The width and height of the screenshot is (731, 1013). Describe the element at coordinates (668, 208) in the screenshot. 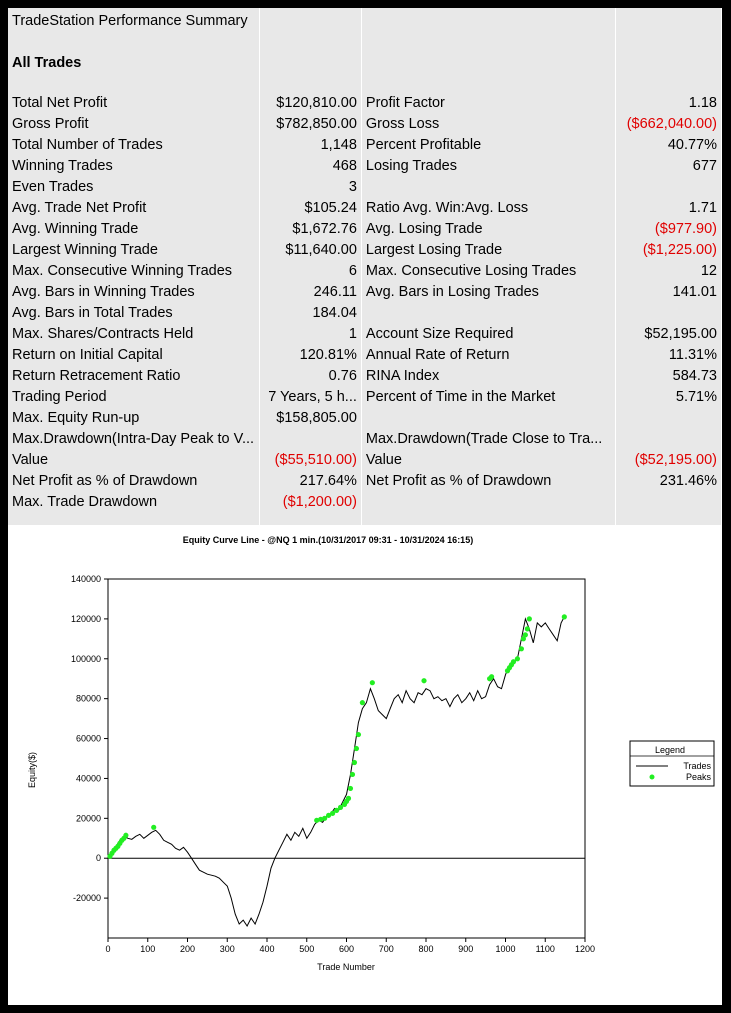

I see `row-value: 1.71` at that location.